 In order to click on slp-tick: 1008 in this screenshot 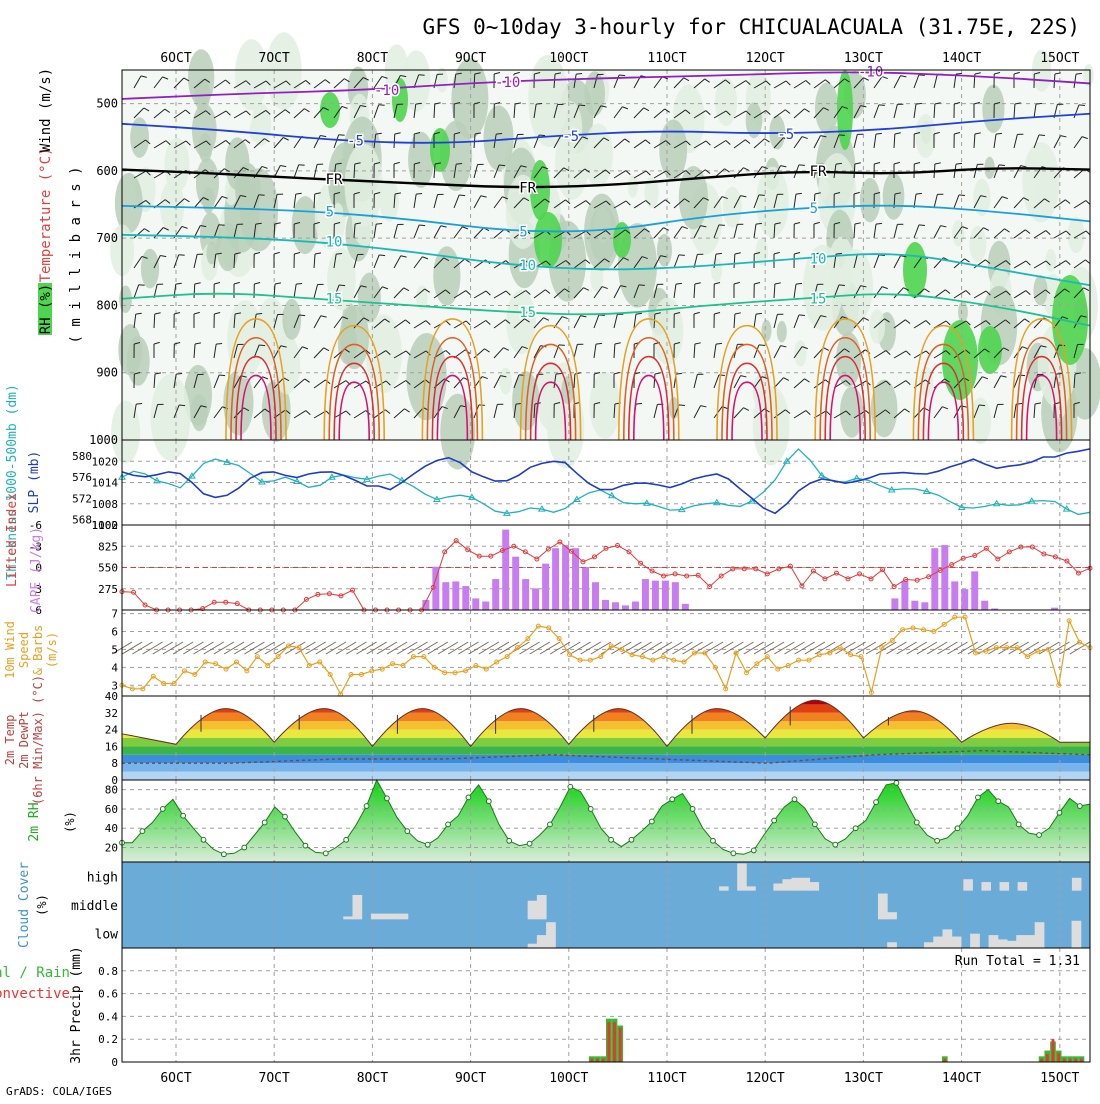, I will do `click(105, 504)`.